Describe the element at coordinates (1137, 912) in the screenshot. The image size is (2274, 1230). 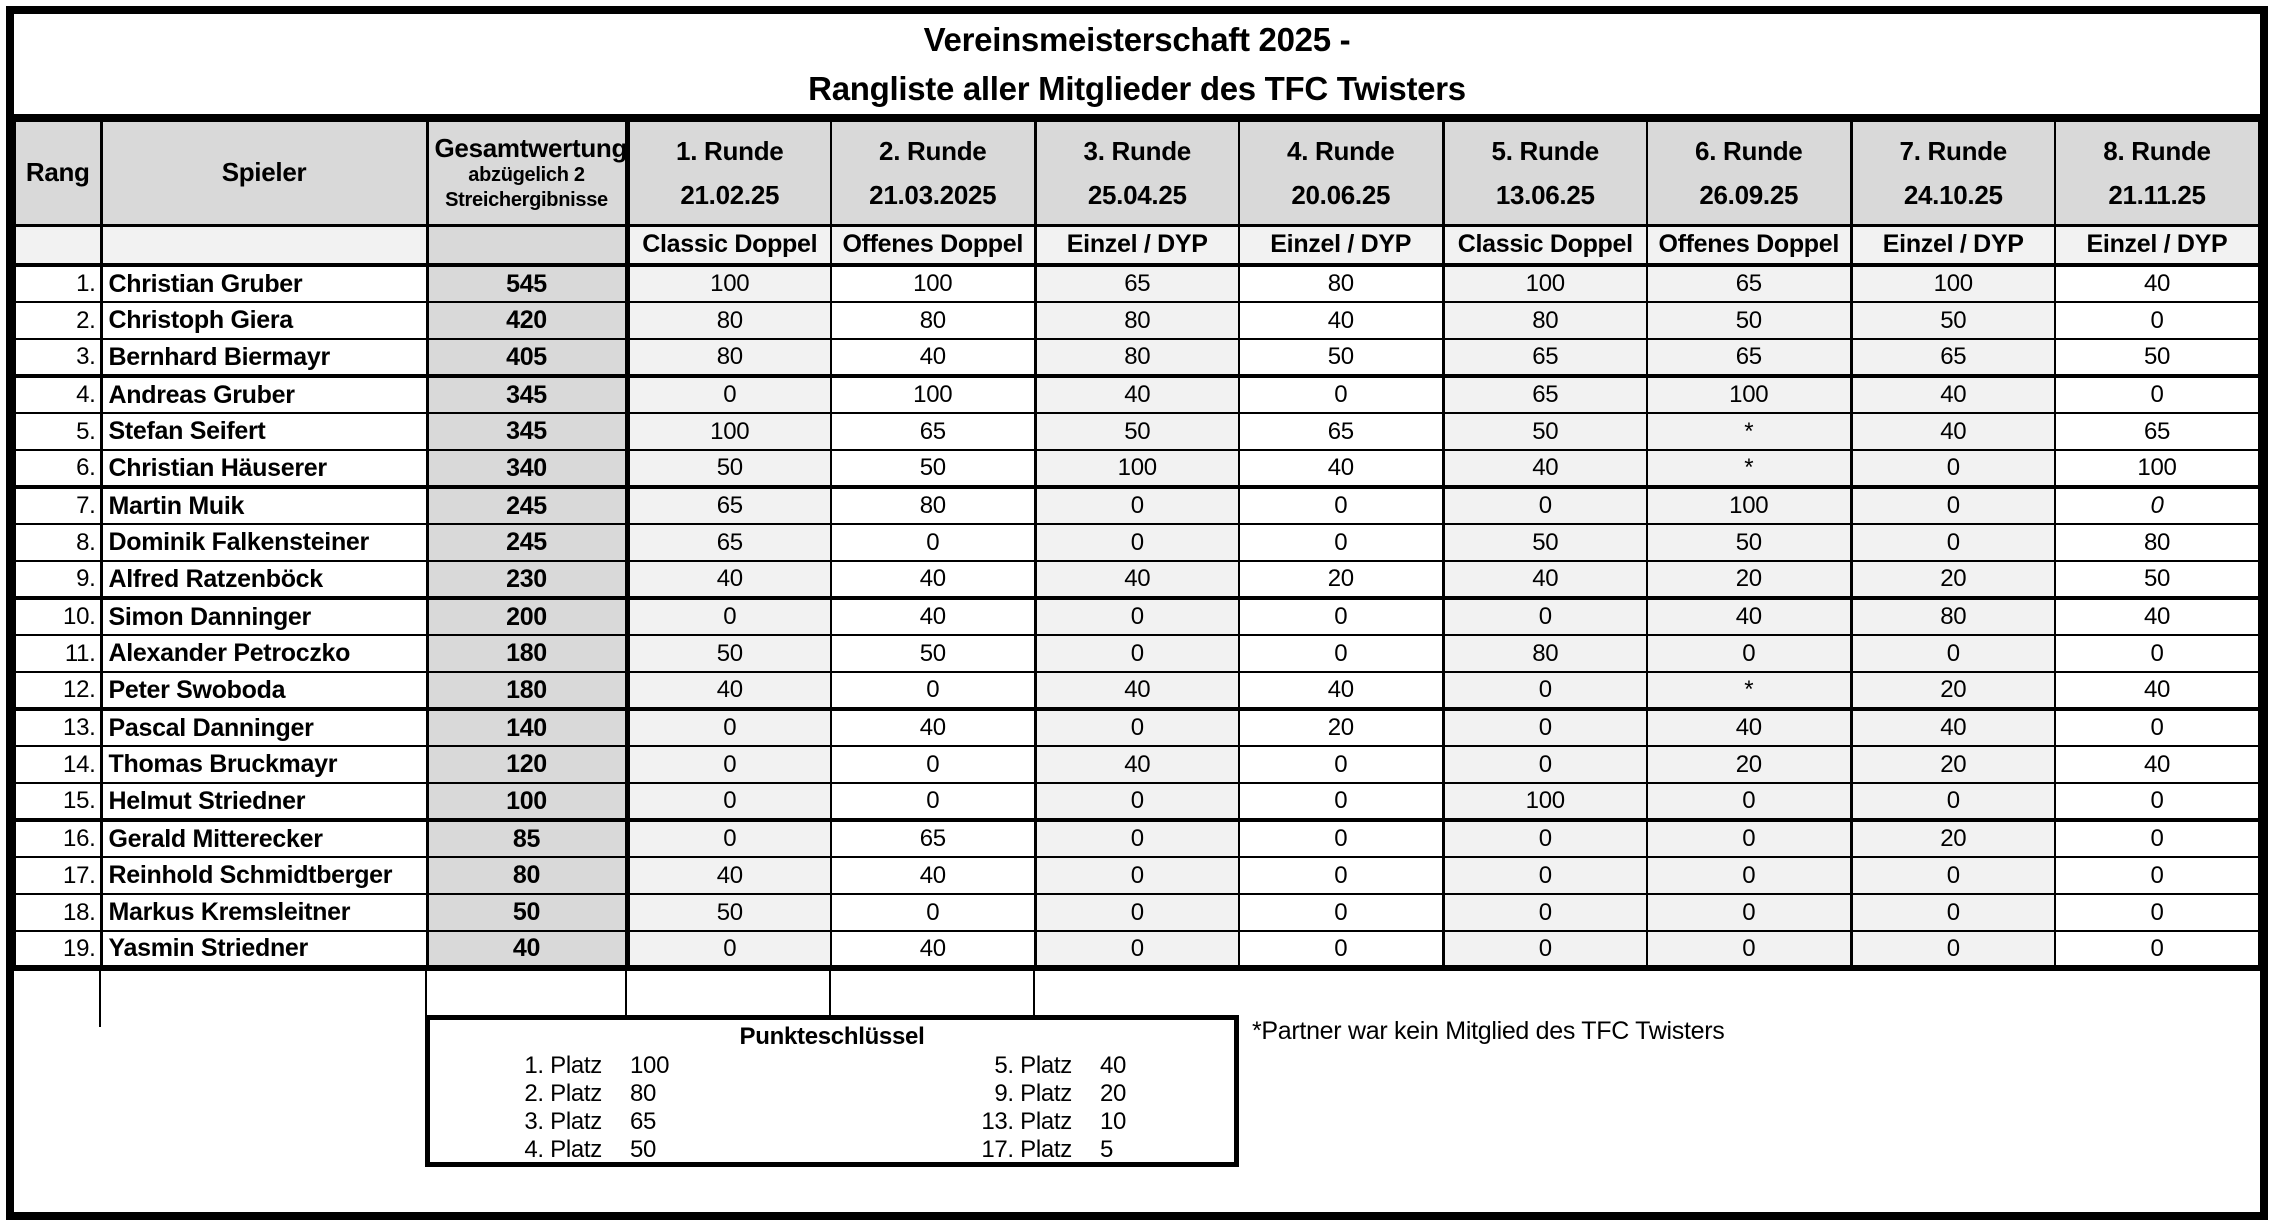
I see `table-row: 18. Markus Kremsleitner 50 50 0 0 0 0 0 0 0` at that location.